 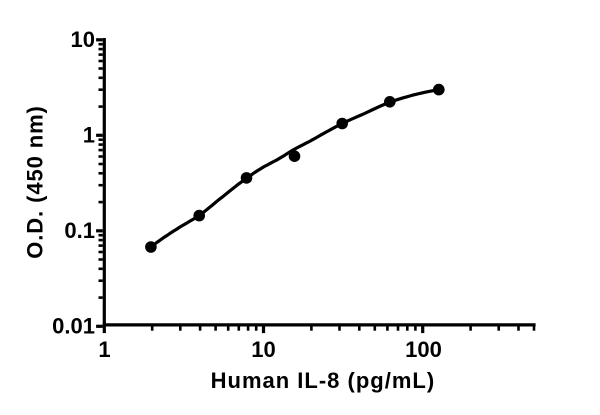 What do you see at coordinates (73, 326) in the screenshot?
I see `svg-text: 0.01` at bounding box center [73, 326].